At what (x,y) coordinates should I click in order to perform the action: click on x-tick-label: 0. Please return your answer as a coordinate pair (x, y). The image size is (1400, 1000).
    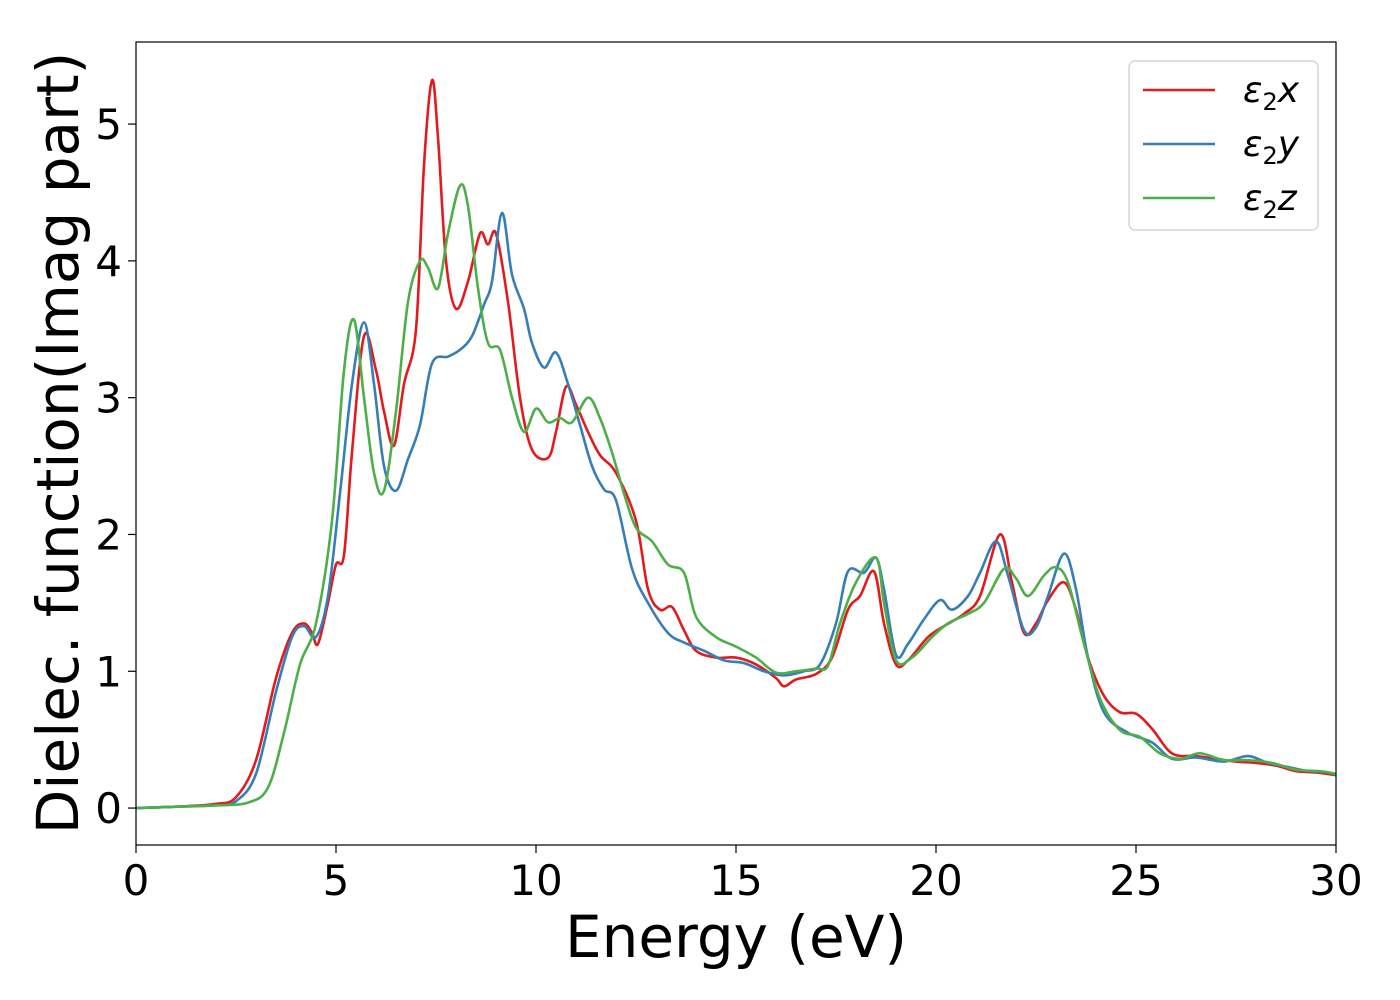
    Looking at the image, I should click on (136, 880).